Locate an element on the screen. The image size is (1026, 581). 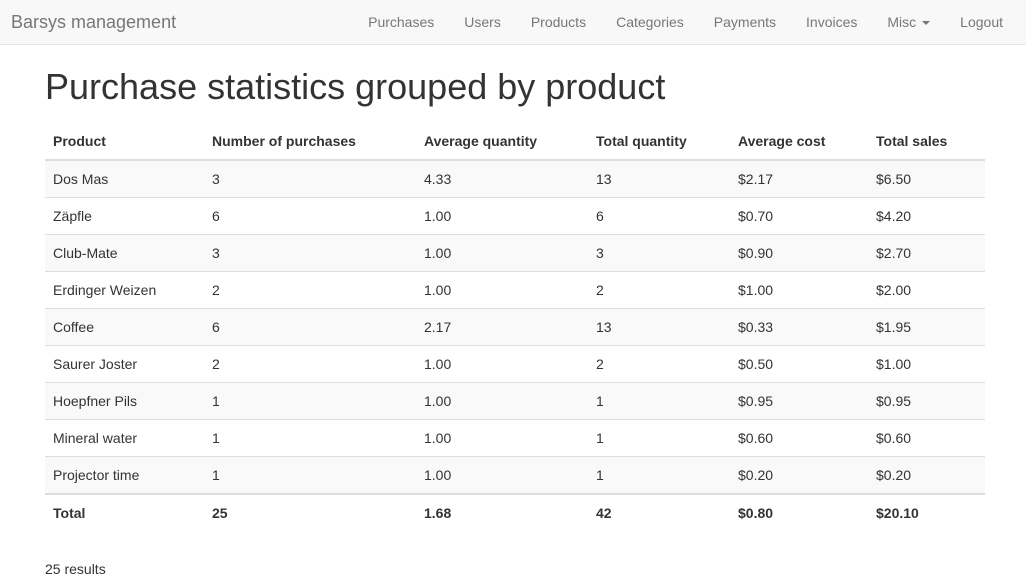
nav-item-categories: Categories is located at coordinates (650, 22).